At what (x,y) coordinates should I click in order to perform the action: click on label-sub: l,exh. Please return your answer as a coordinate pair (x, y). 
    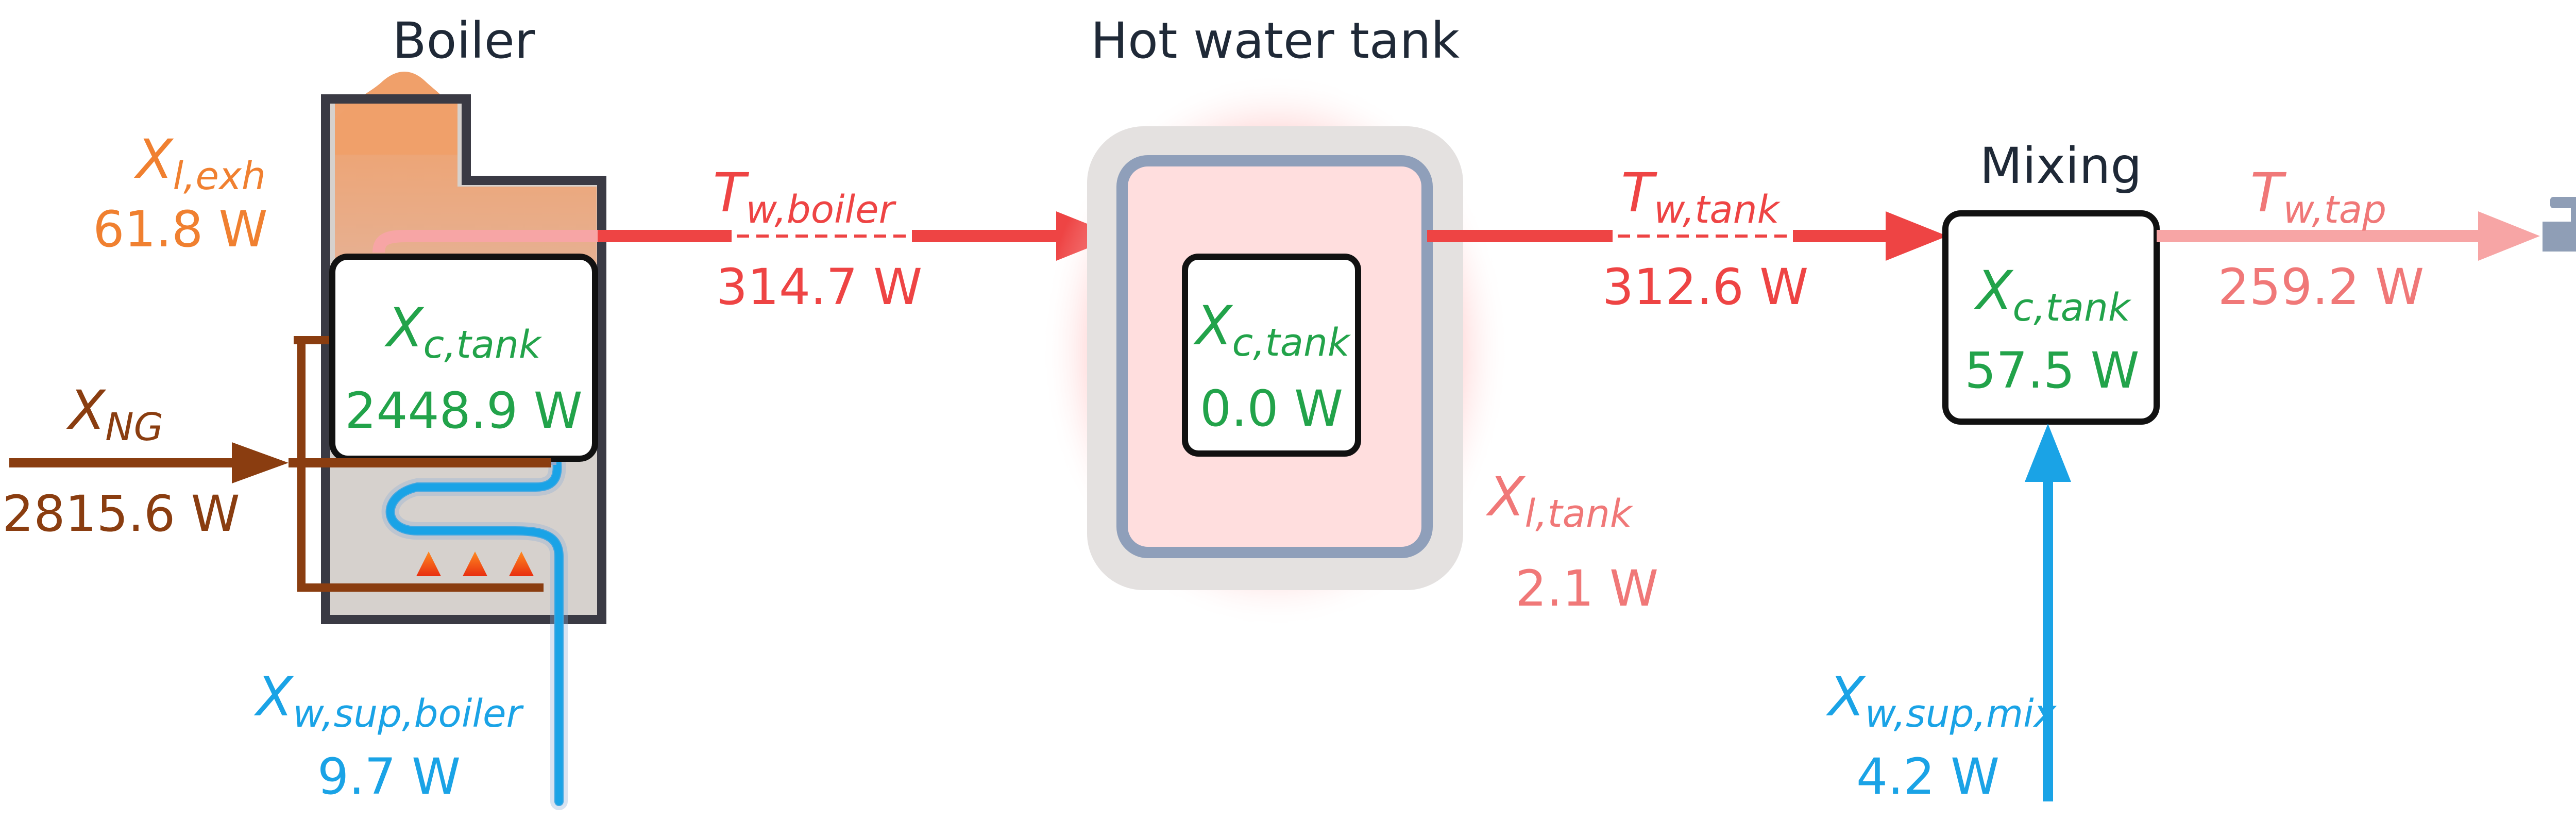
    Looking at the image, I should click on (219, 176).